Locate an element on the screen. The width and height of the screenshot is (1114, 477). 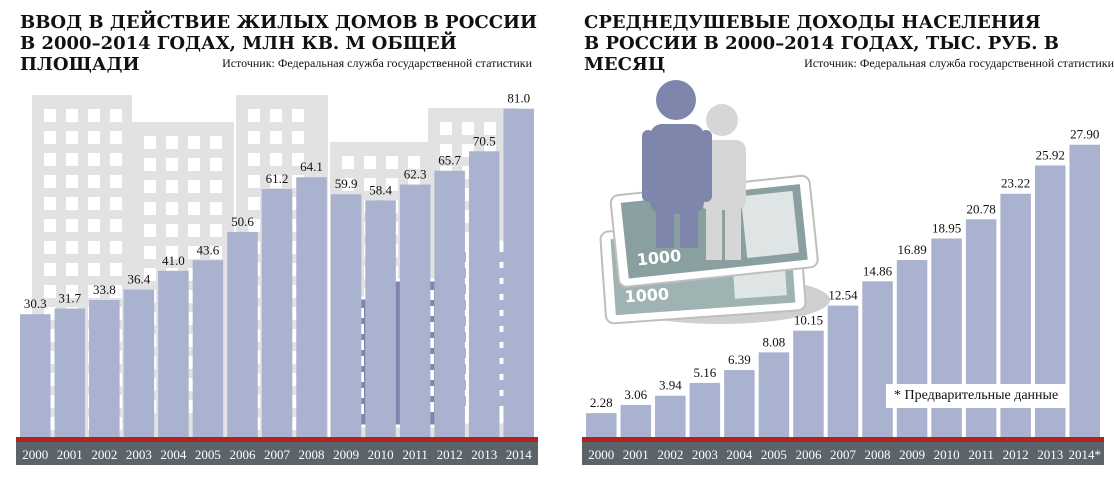
housing-title-line1: ВВОД В ДЕЙСТВИЕ ЖИЛЫХ ДОМОВ В РОССИИ is located at coordinates (279, 22).